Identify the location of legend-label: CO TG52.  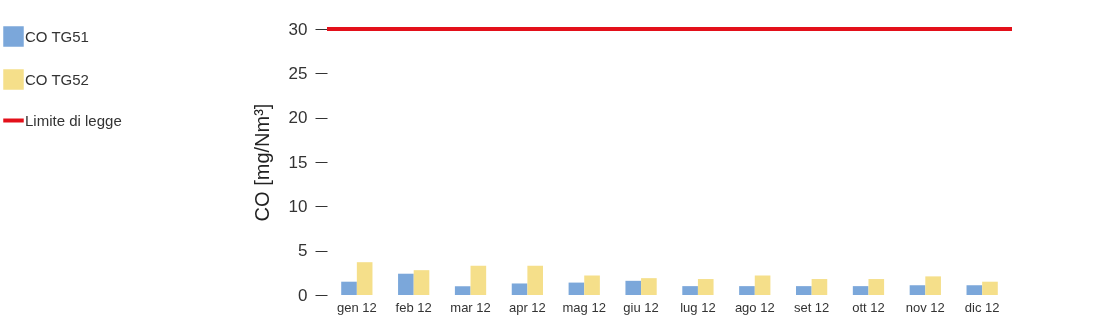
(57, 79).